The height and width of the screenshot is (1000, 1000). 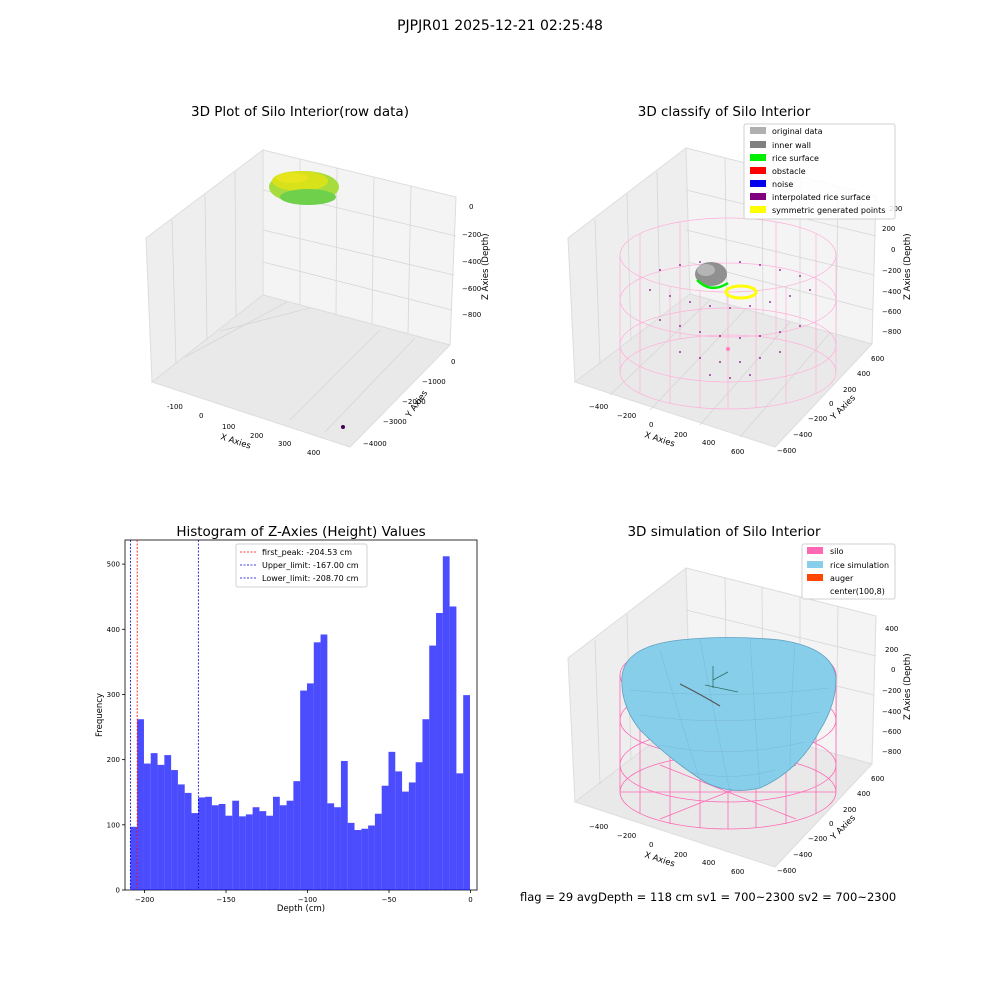 I want to click on sim-ytick: 600, so click(x=877, y=779).